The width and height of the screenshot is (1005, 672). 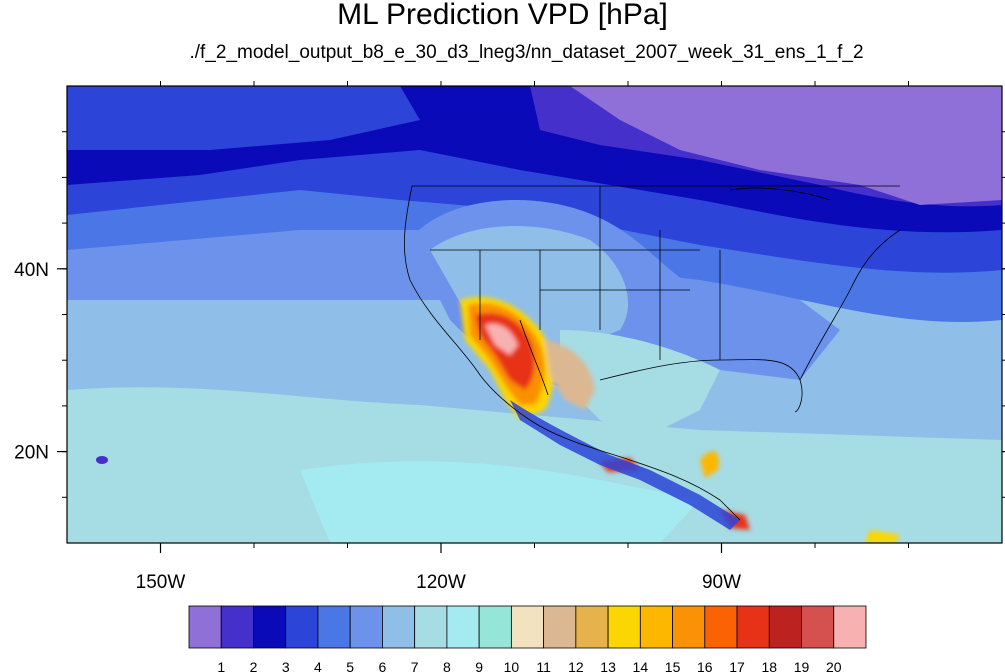 What do you see at coordinates (502, 15) in the screenshot?
I see `map-title: ML Prediction VPD [hPa]` at bounding box center [502, 15].